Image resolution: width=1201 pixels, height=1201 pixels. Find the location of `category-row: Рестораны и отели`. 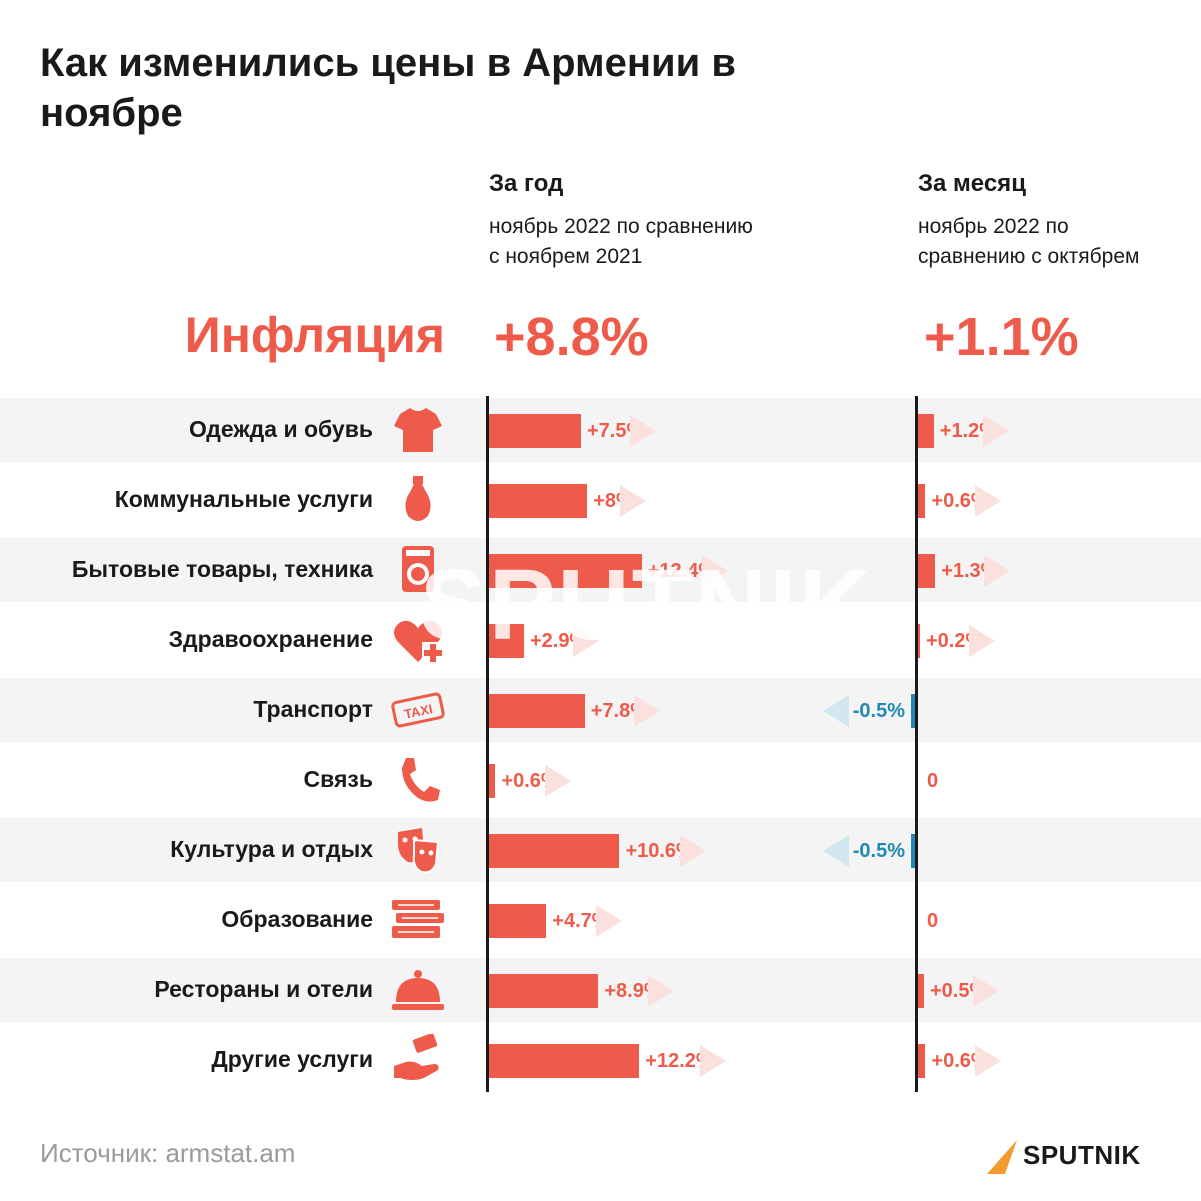

category-row: Рестораны и отели is located at coordinates (600, 990).